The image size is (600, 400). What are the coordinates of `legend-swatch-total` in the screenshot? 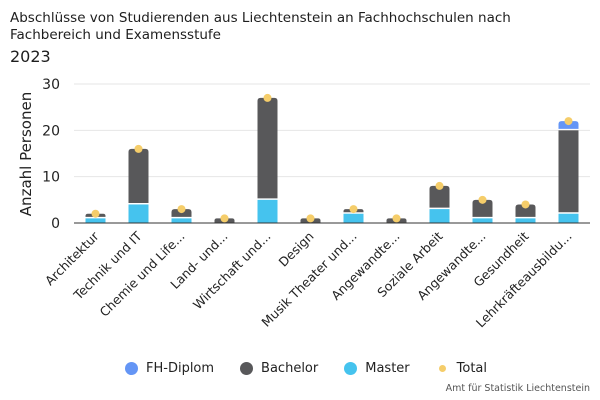 It's located at (442, 368).